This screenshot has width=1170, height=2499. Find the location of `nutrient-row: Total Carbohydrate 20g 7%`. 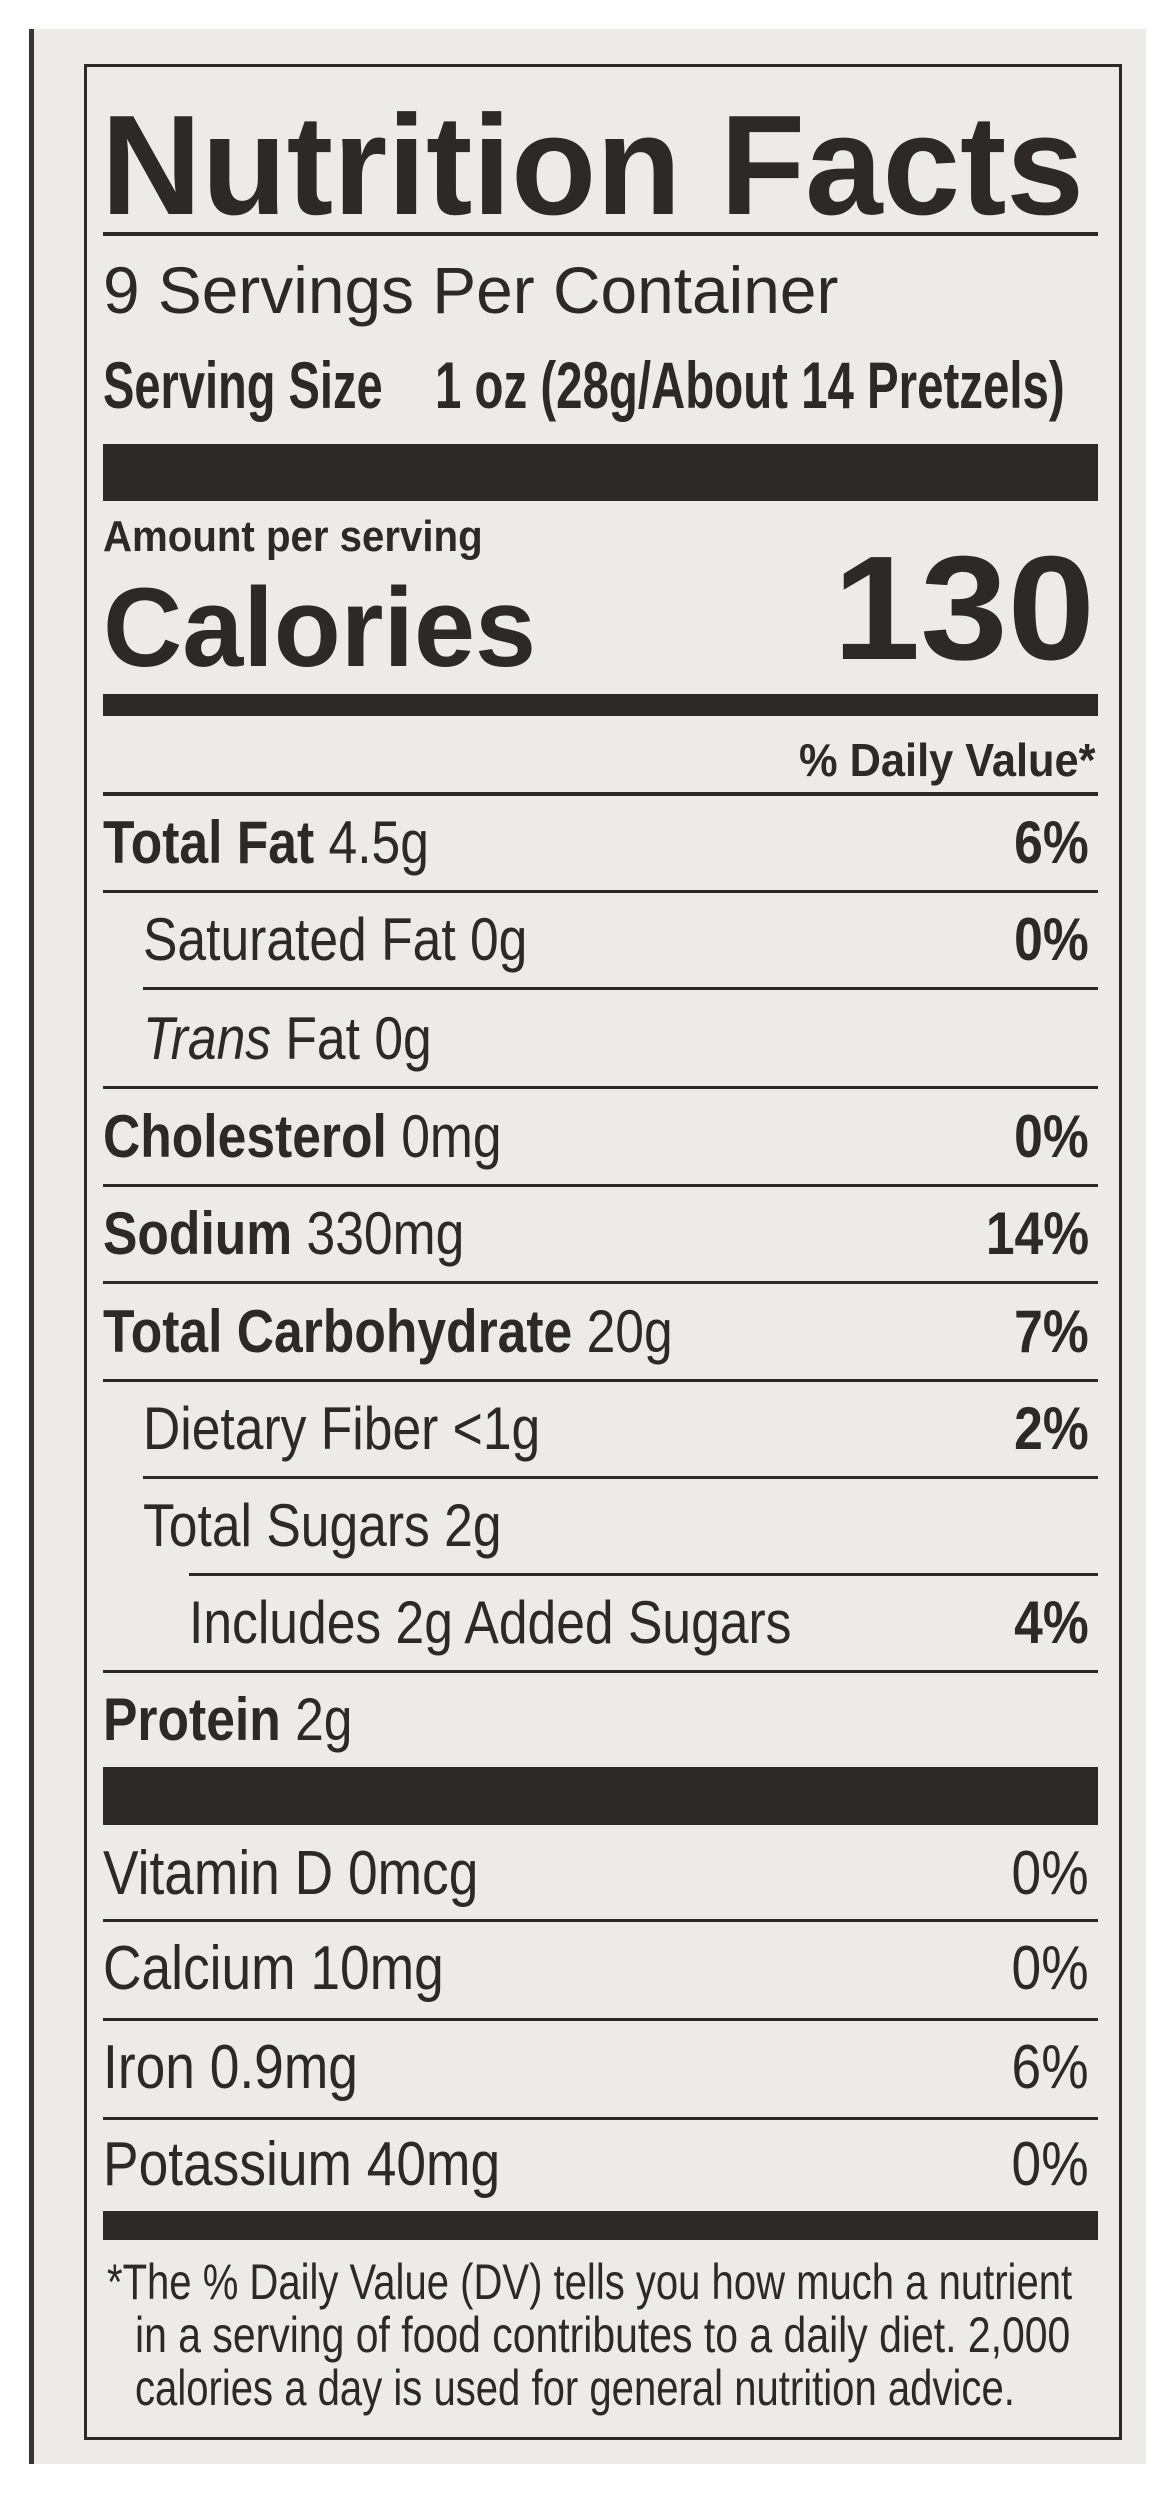

nutrient-row: Total Carbohydrate 20g 7% is located at coordinates (603, 1331).